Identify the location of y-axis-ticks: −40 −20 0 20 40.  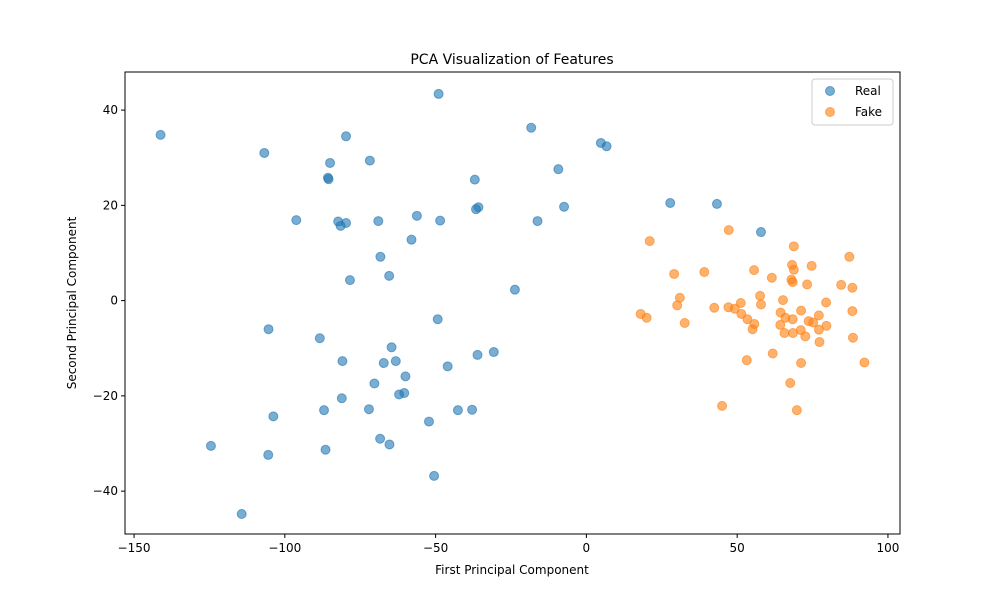
(109, 300).